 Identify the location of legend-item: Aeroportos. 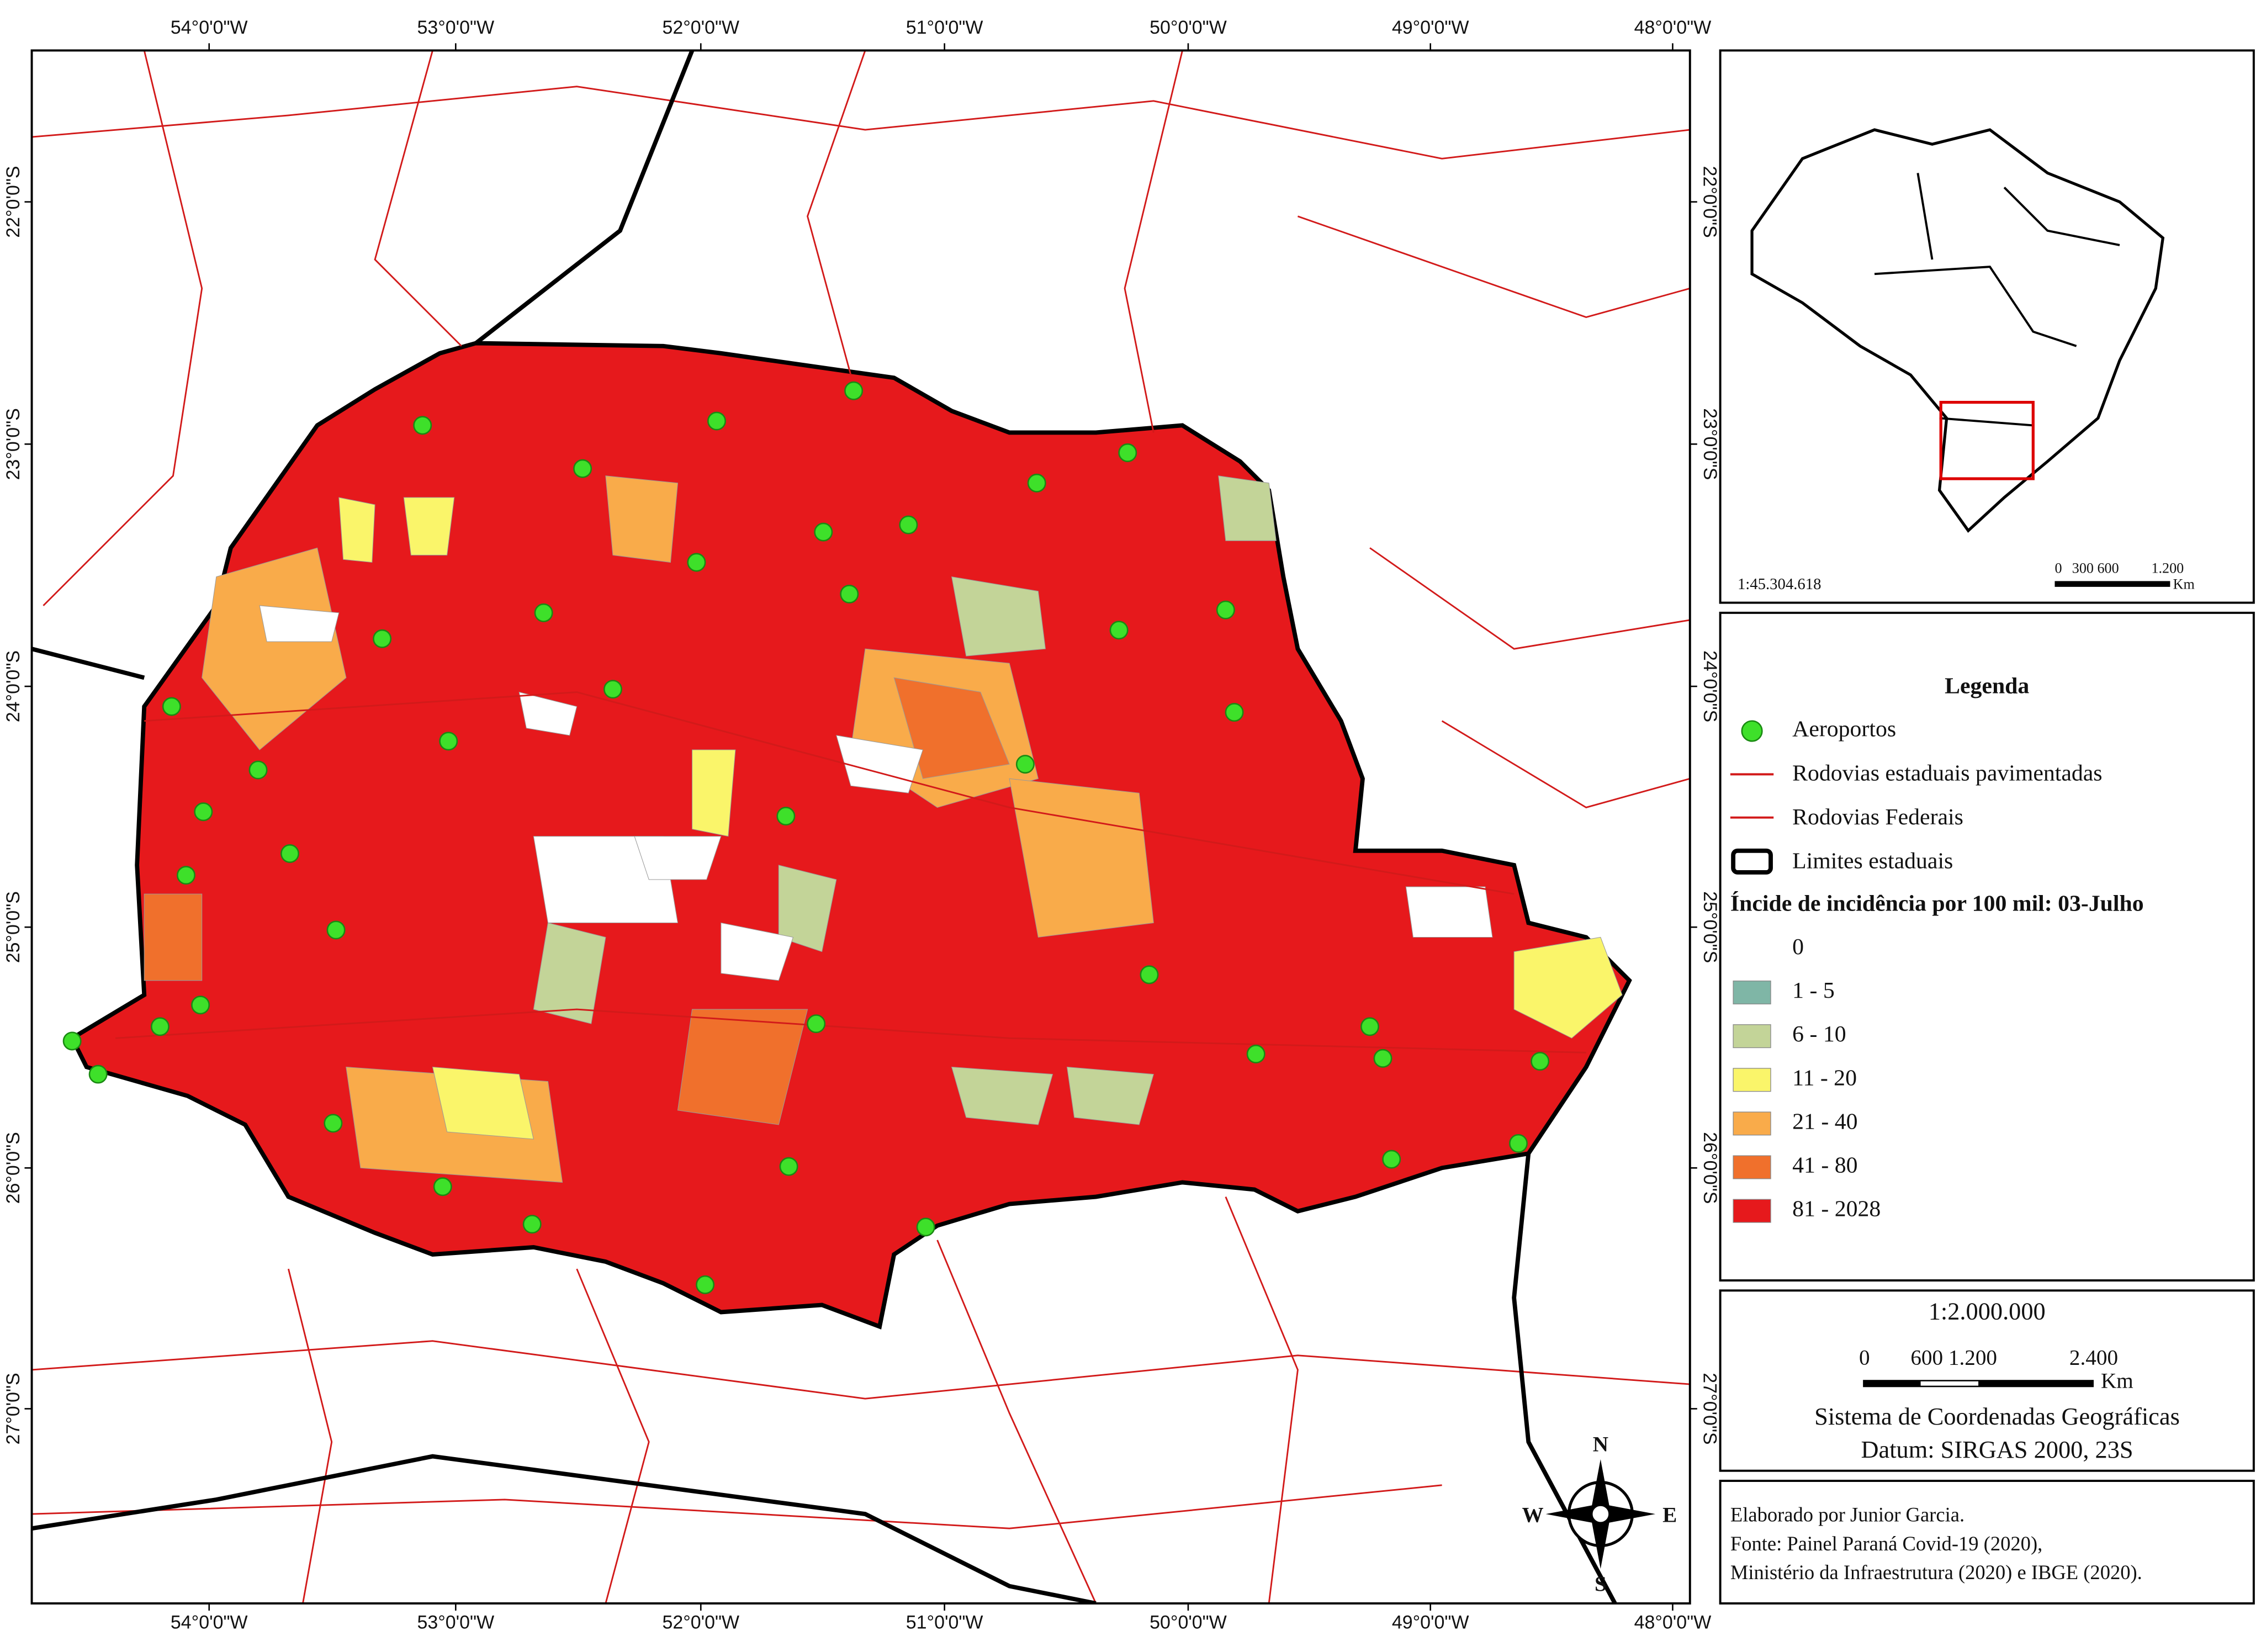
(1844, 729).